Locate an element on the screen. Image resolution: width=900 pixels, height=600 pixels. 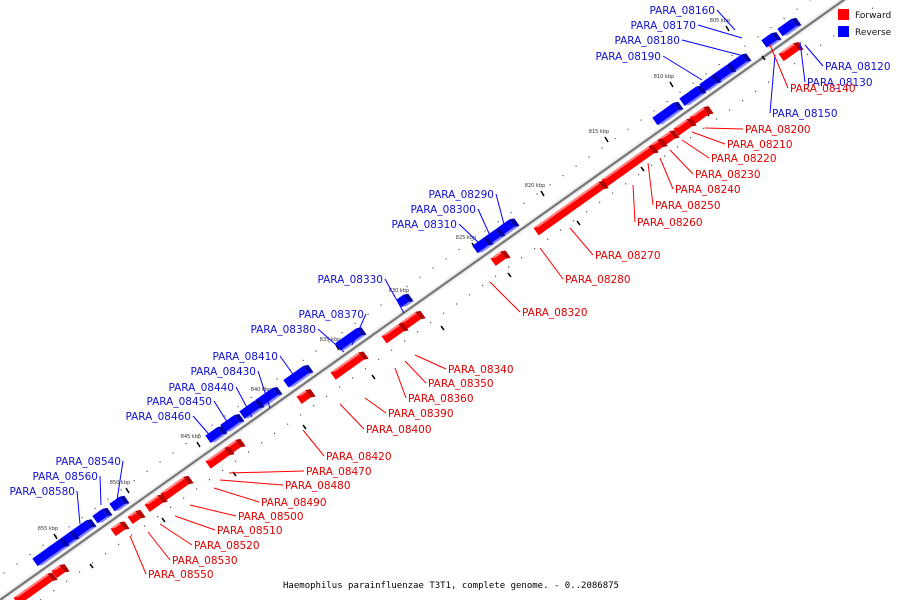
gene-label-reverse: PARA_08150 is located at coordinates (805, 114).